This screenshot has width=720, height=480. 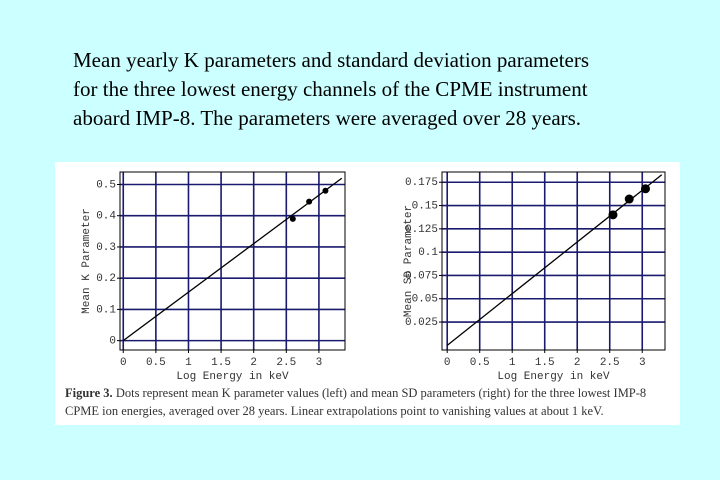 I want to click on y-axis-label: Mean K Parameter, so click(x=87, y=261).